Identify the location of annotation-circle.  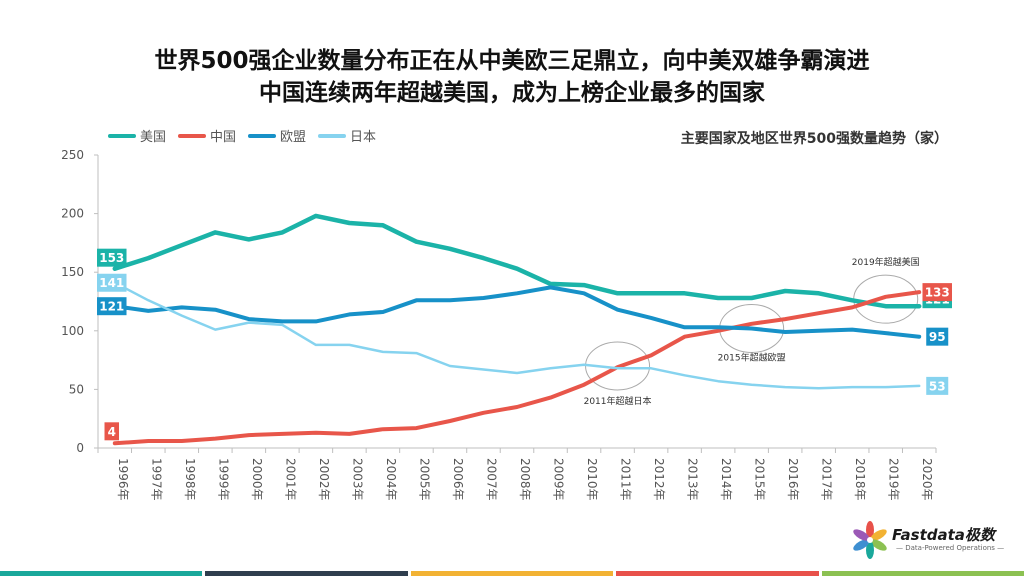
(886, 299).